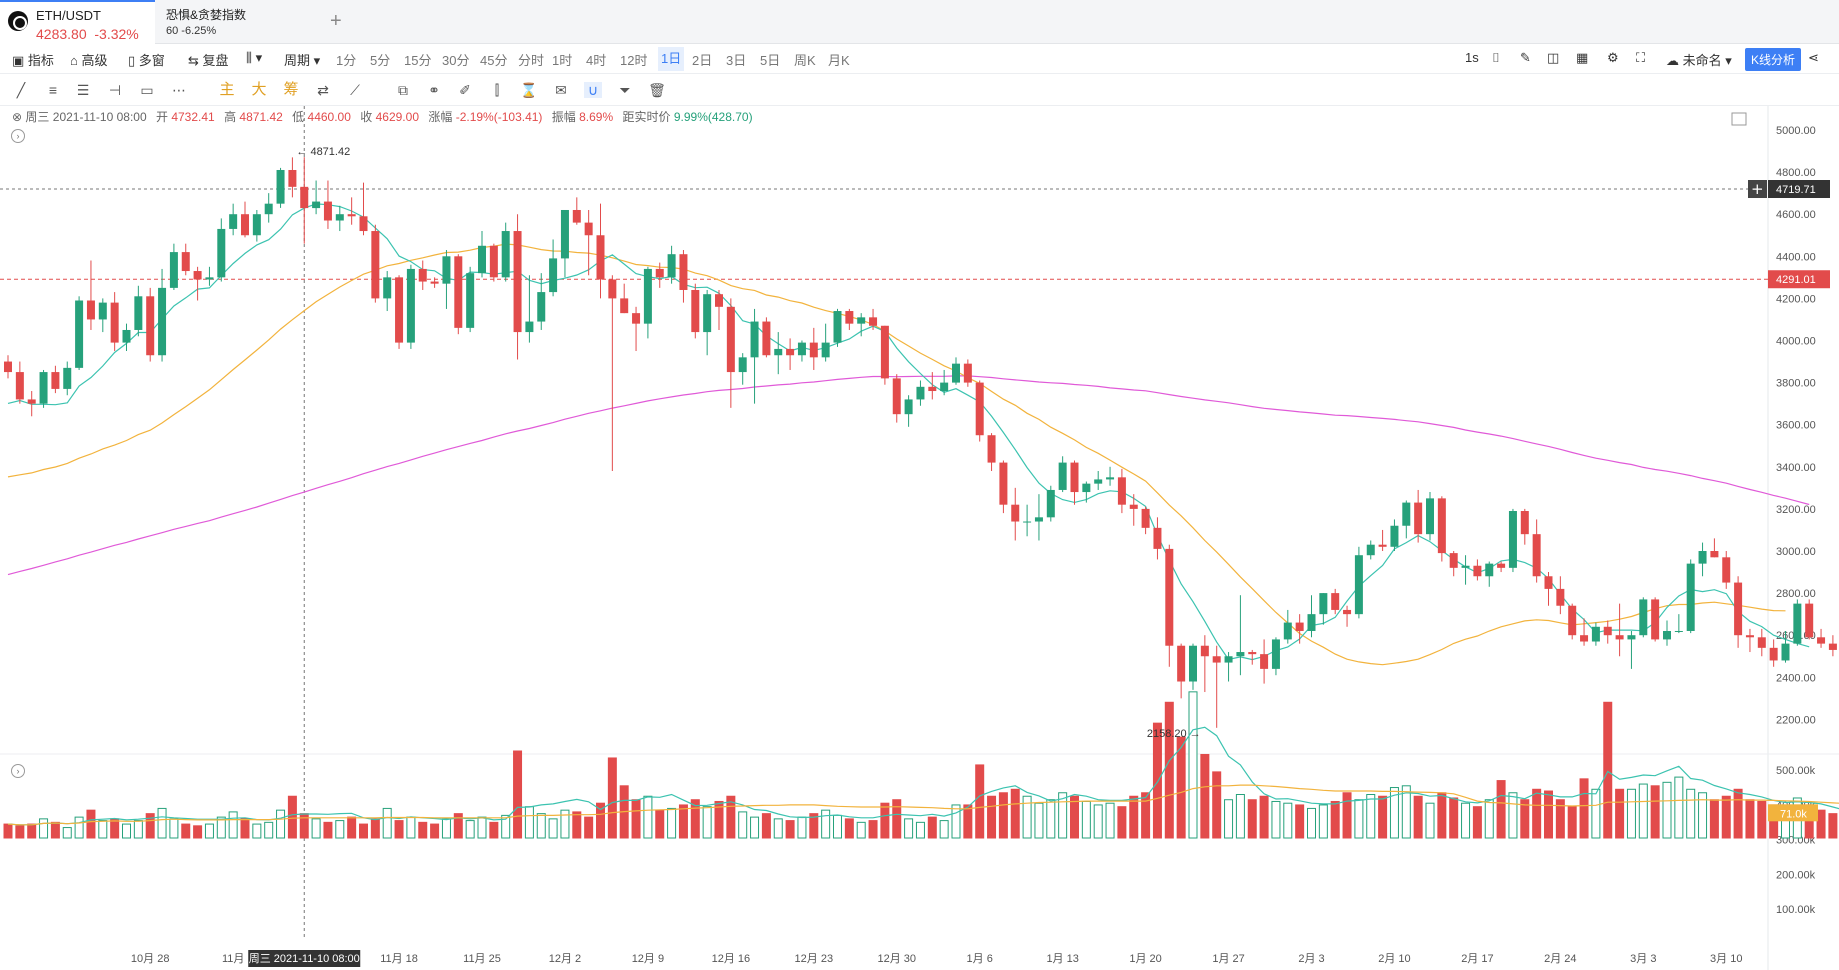 This screenshot has width=1839, height=970. Describe the element at coordinates (380, 60) in the screenshot. I see `period-option: 5分` at that location.